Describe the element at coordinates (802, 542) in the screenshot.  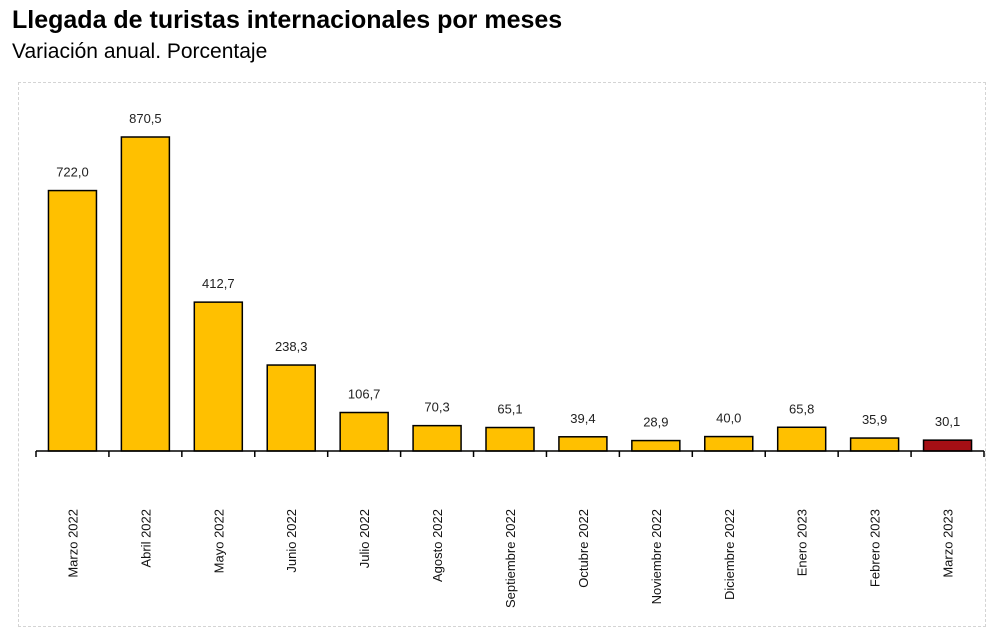
I see `category-label: Enero 2023` at that location.